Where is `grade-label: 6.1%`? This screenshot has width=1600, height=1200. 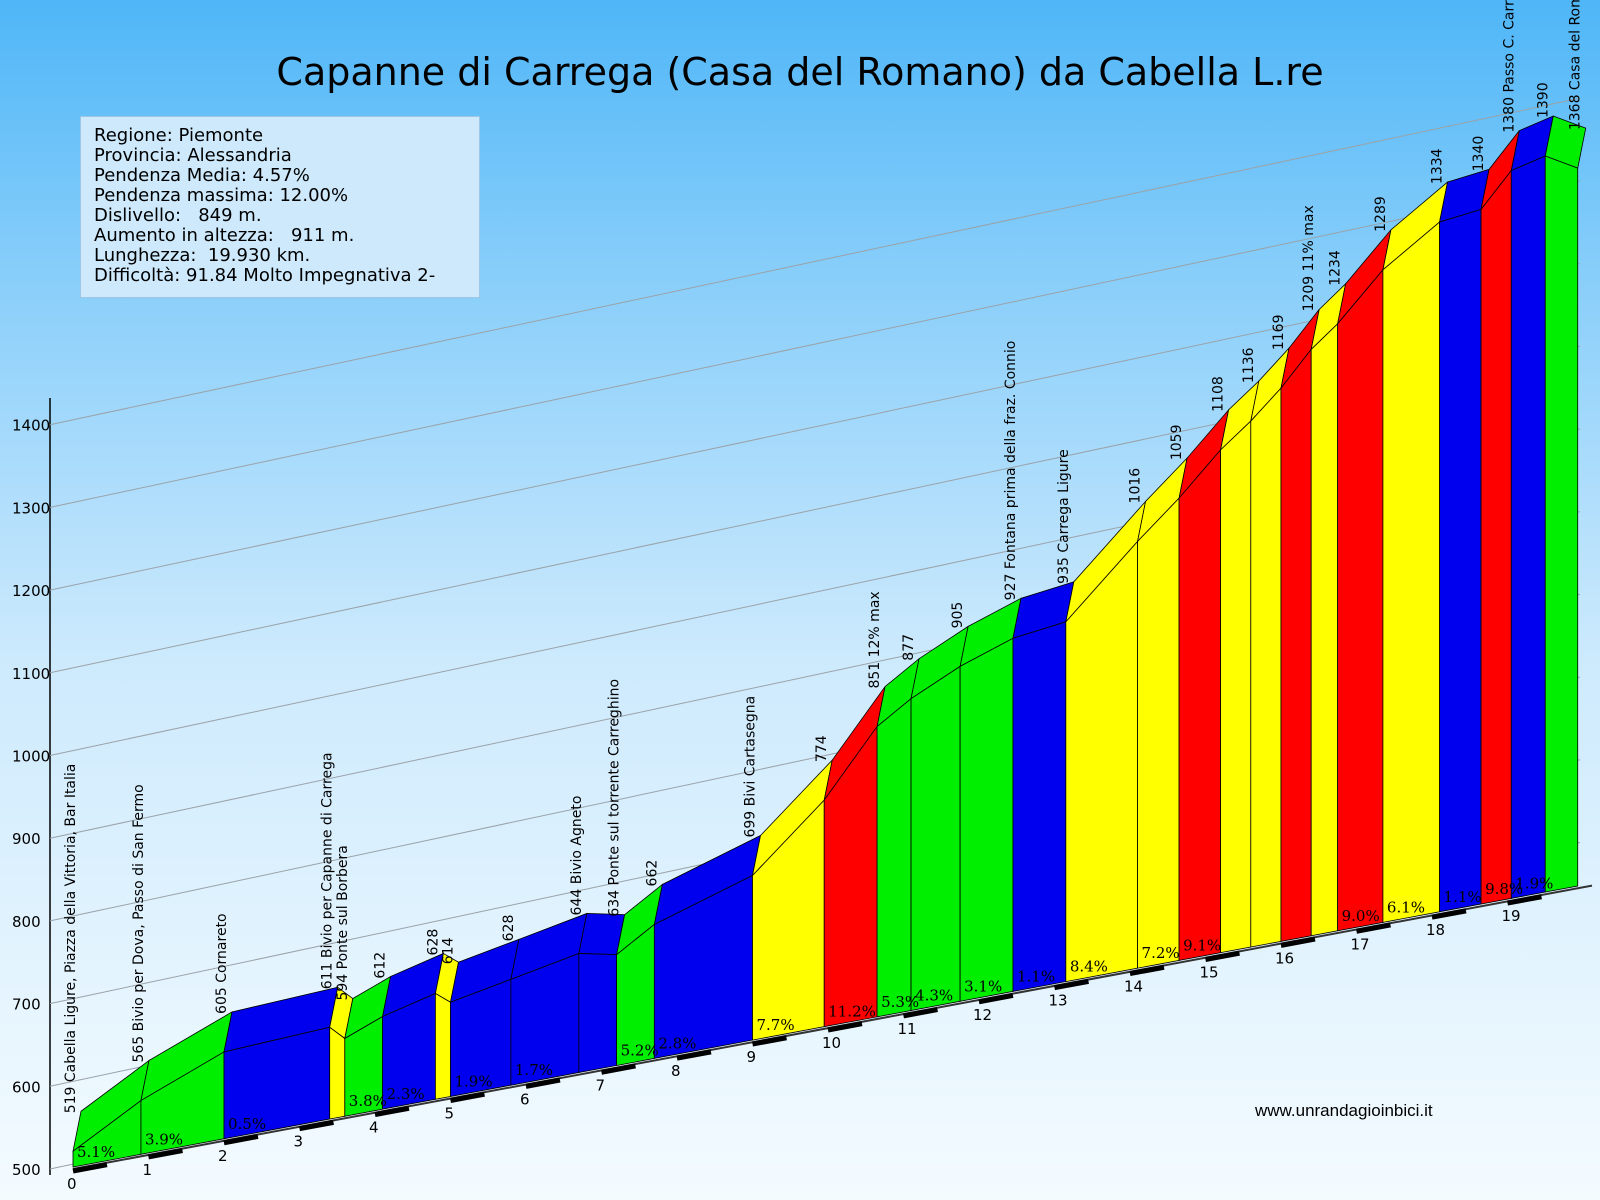
grade-label: 6.1% is located at coordinates (1406, 907).